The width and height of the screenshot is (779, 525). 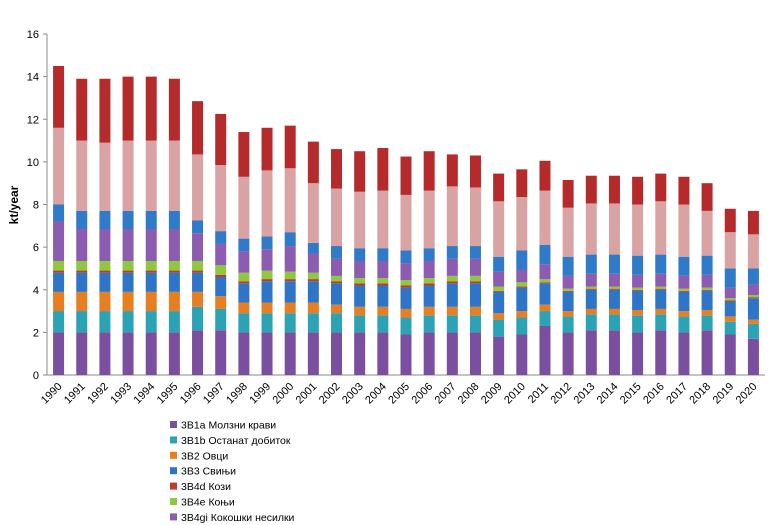 I want to click on x-tick-label: 1992, so click(x=98, y=394).